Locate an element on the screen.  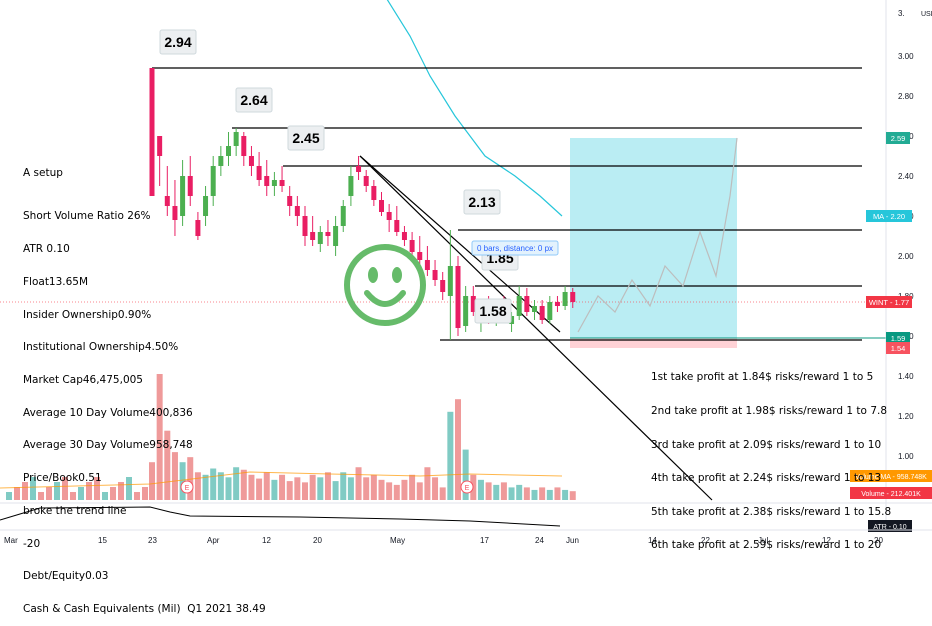
smiley-eye is located at coordinates (373, 275).